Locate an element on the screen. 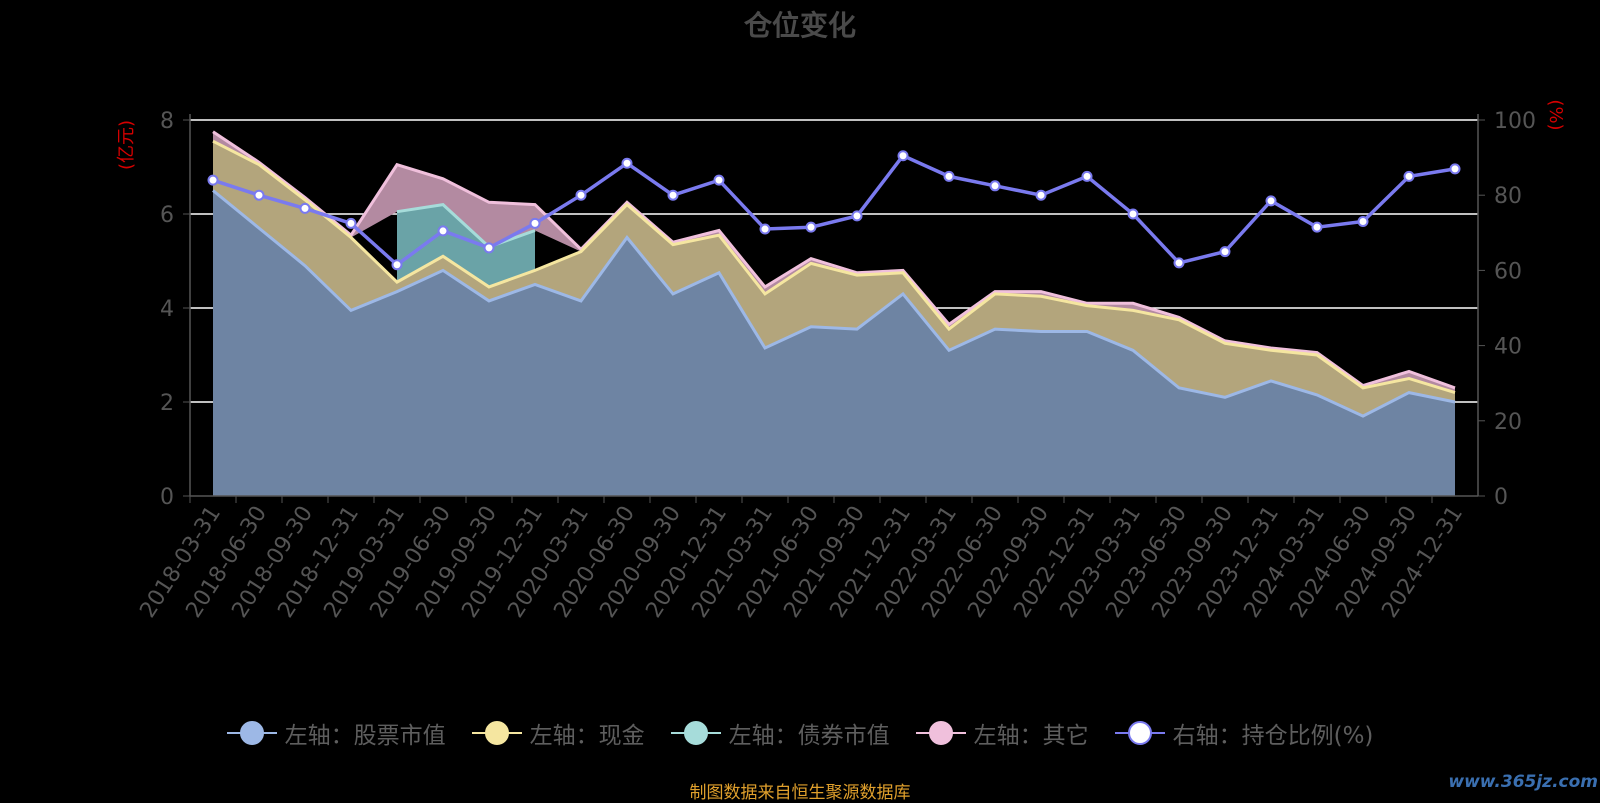 The height and width of the screenshot is (803, 1600). right-tick-label: 80 is located at coordinates (1508, 196).